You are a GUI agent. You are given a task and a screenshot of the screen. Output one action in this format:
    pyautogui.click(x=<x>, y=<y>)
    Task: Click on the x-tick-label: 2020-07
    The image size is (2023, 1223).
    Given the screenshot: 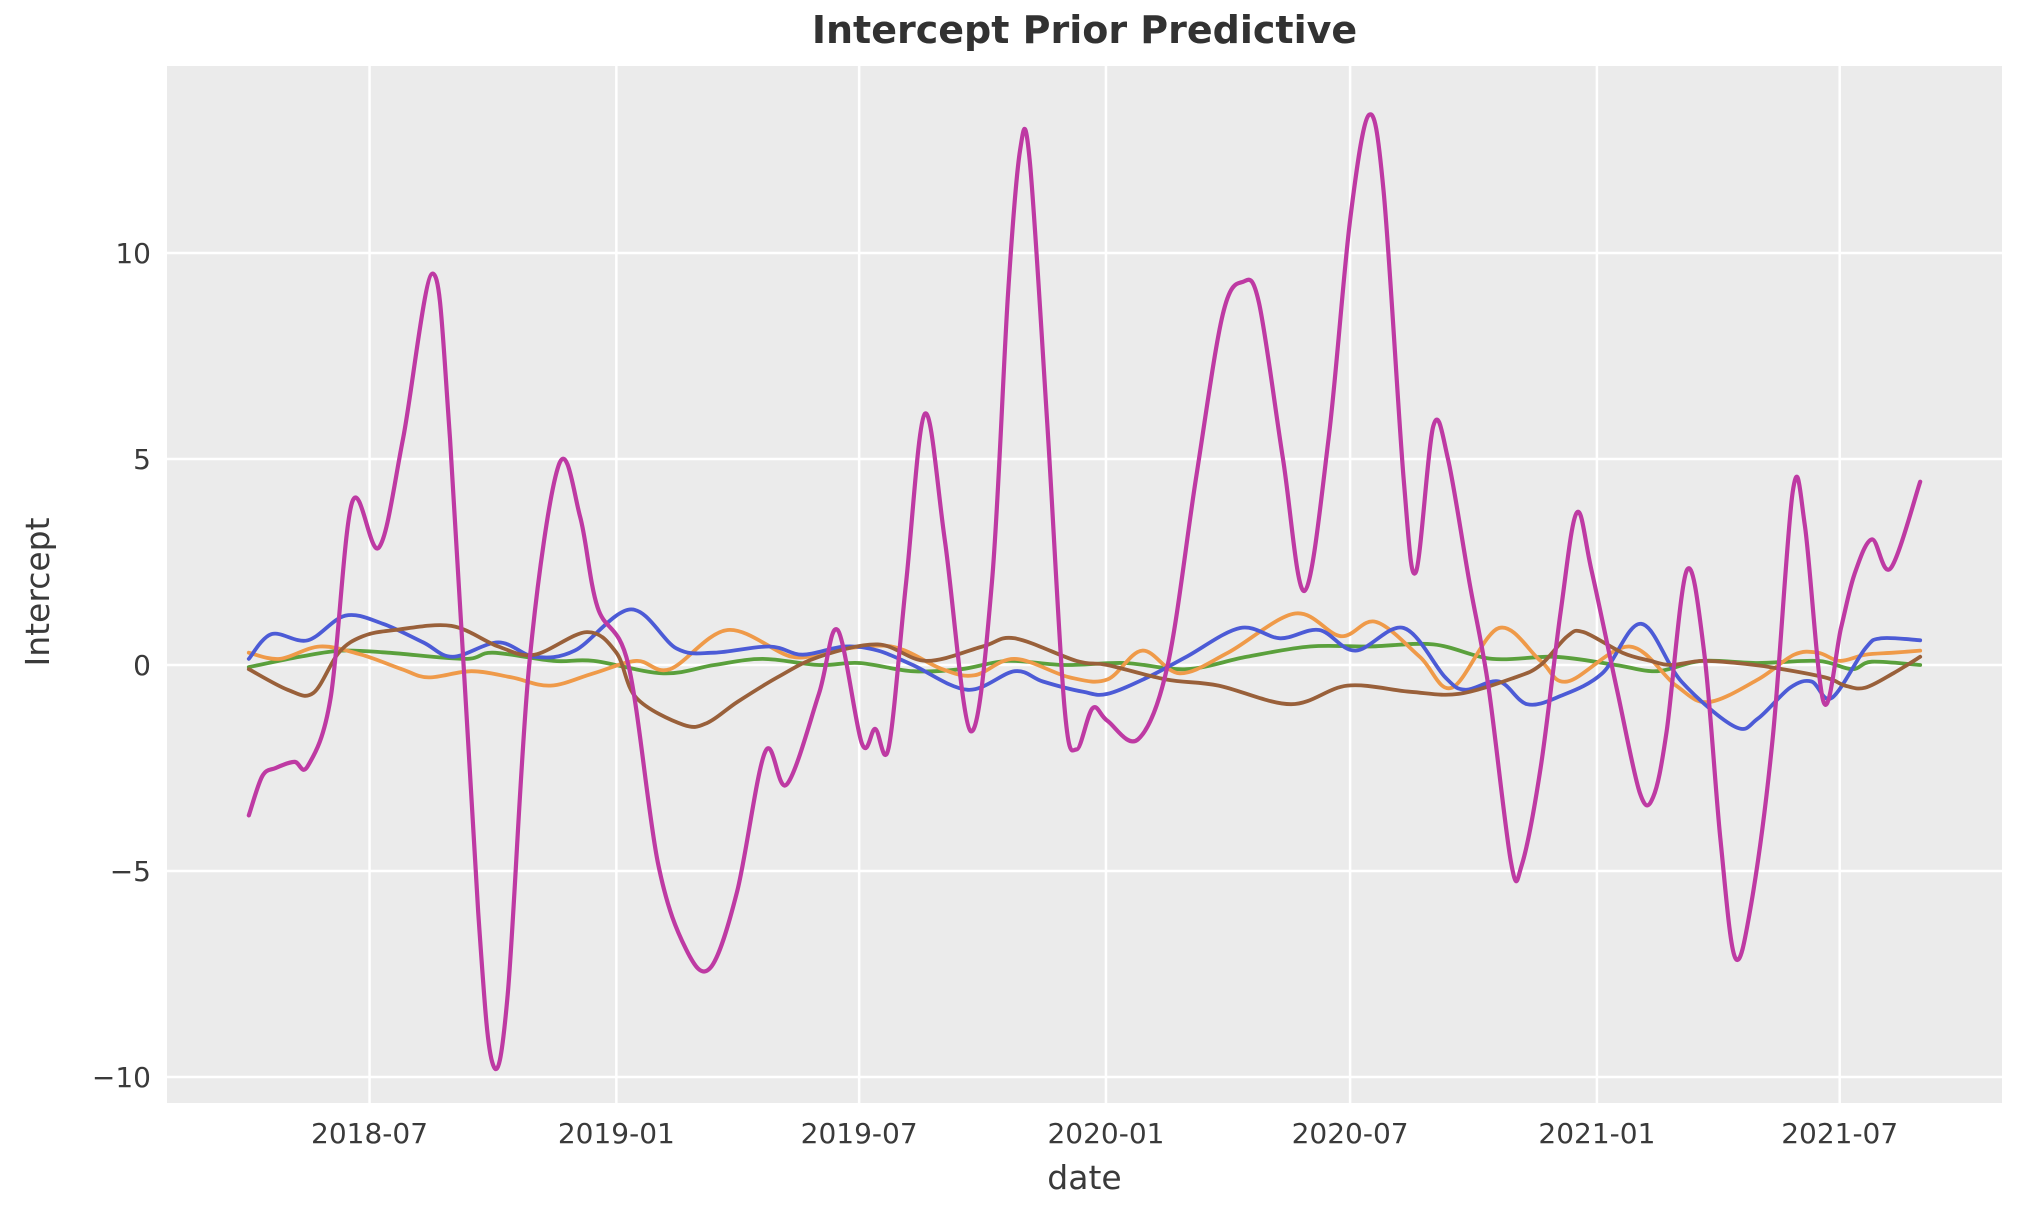 What is the action you would take?
    pyautogui.click(x=1350, y=1133)
    